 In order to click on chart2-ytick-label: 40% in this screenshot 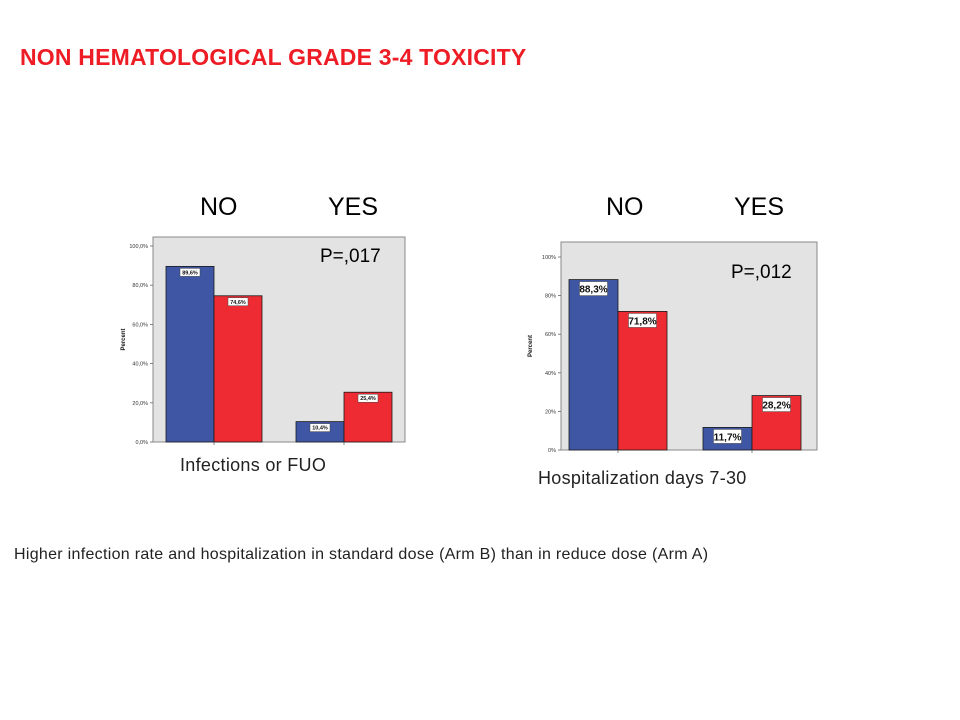, I will do `click(550, 374)`.